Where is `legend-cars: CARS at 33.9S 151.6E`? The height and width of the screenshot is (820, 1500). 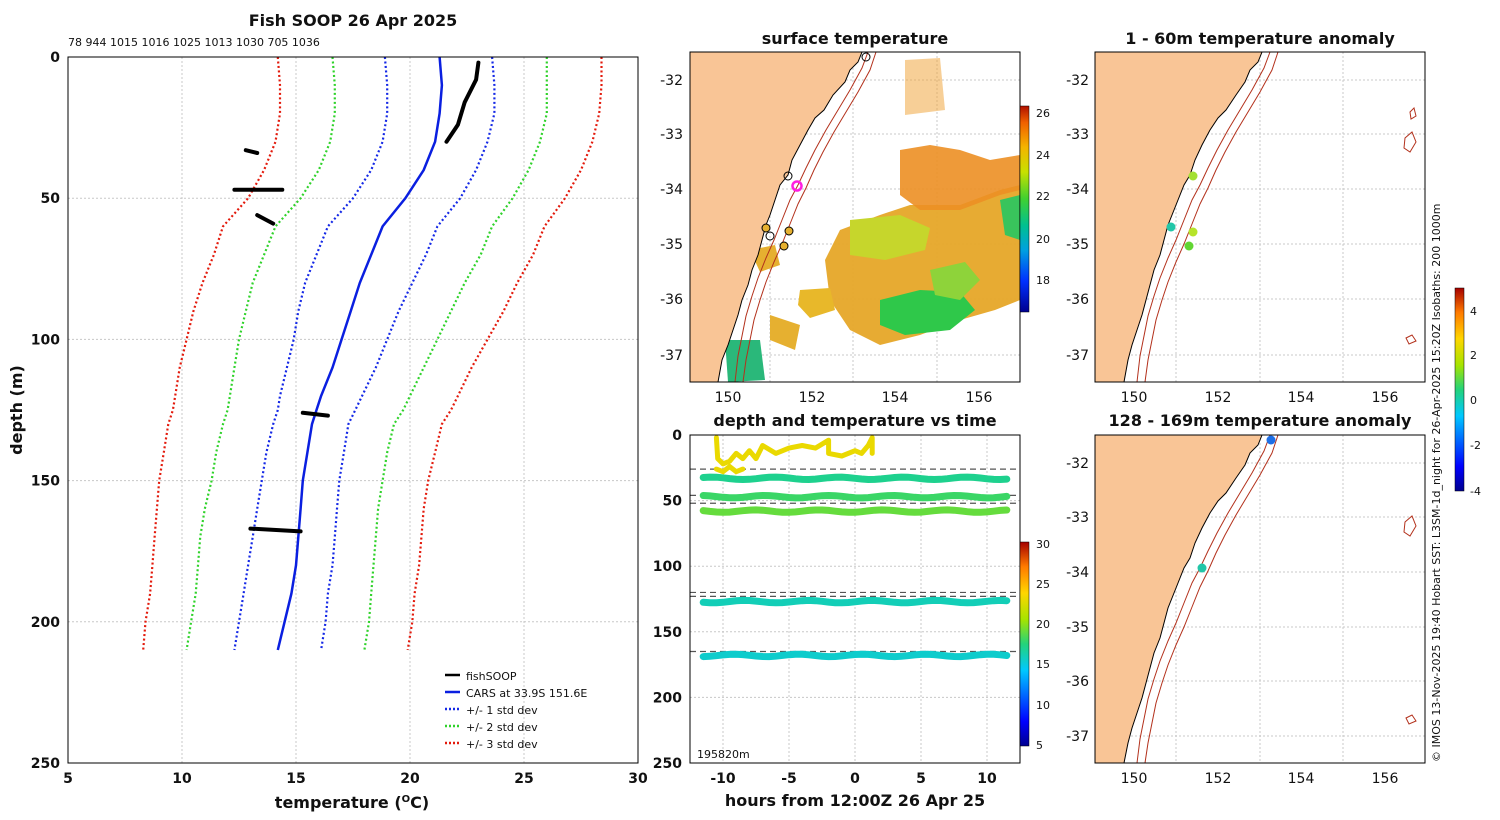
legend-cars: CARS at 33.9S 151.6E is located at coordinates (526, 693).